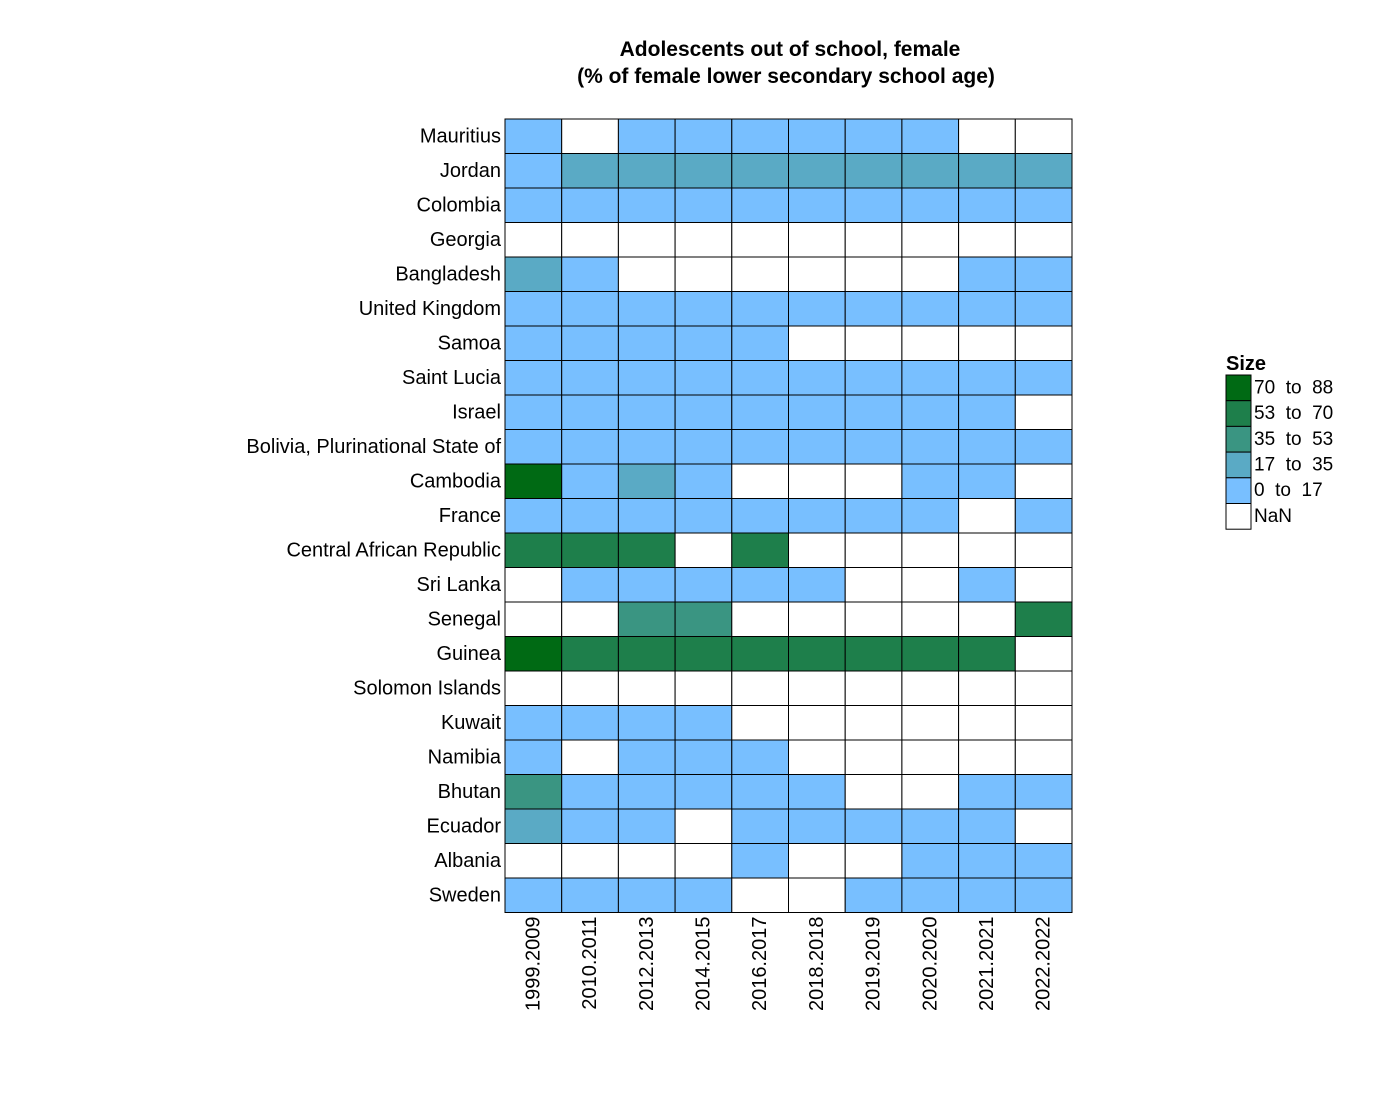  I want to click on cell-bolivia-plurinational-state-of-2014-2015, so click(703, 447).